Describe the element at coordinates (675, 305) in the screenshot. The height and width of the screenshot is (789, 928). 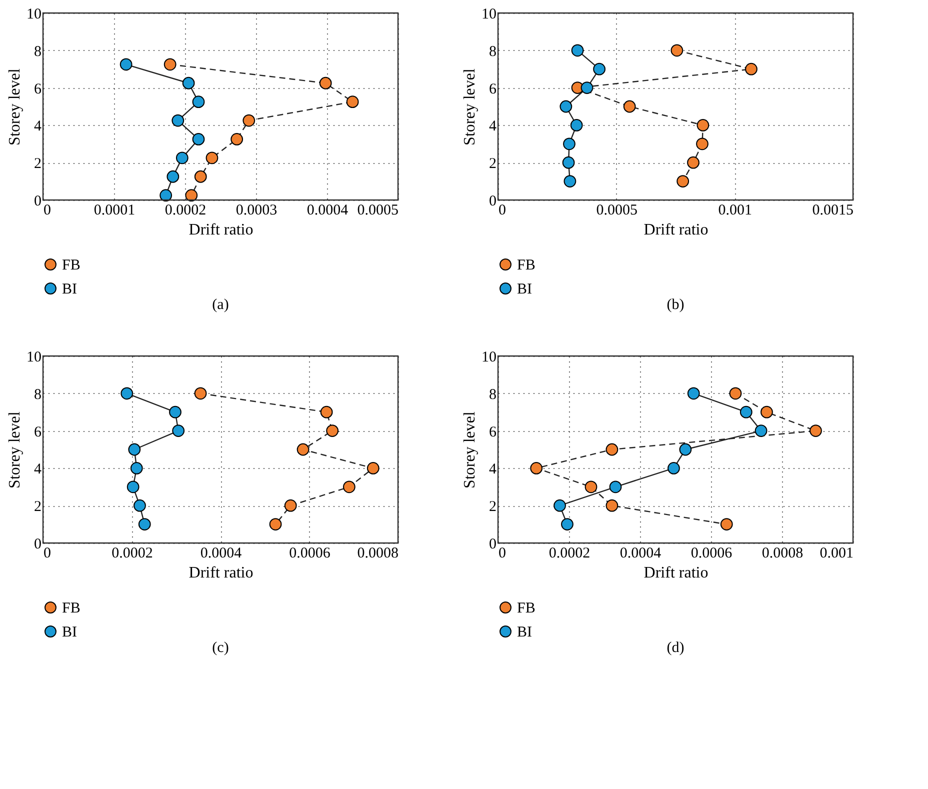
I see `text: (b)` at that location.